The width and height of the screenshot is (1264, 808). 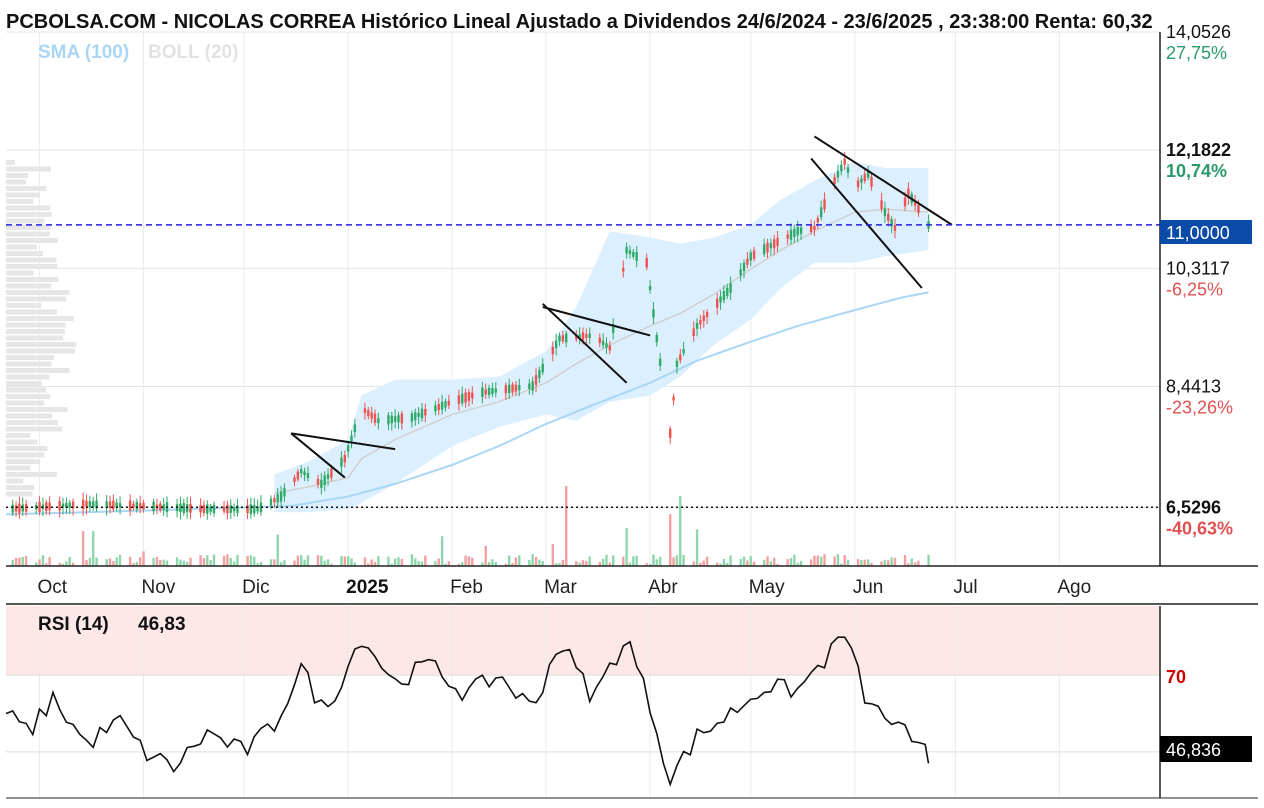 I want to click on boll-legend-label: BOLL (20), so click(x=193, y=52).